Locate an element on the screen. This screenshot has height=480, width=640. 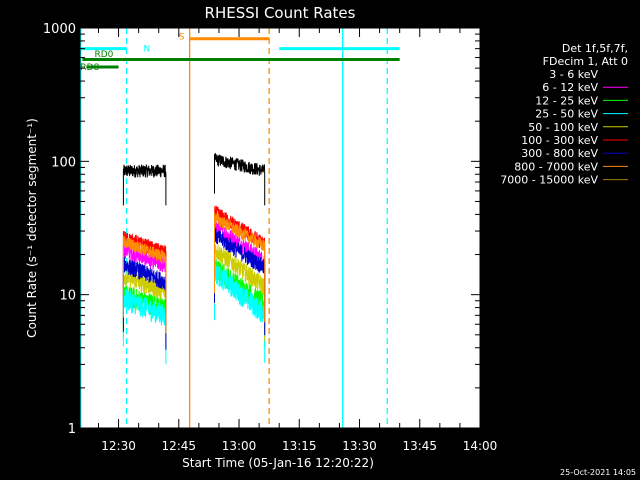
legend-header-0: Det 1f,5f,7f, is located at coordinates (595, 48).